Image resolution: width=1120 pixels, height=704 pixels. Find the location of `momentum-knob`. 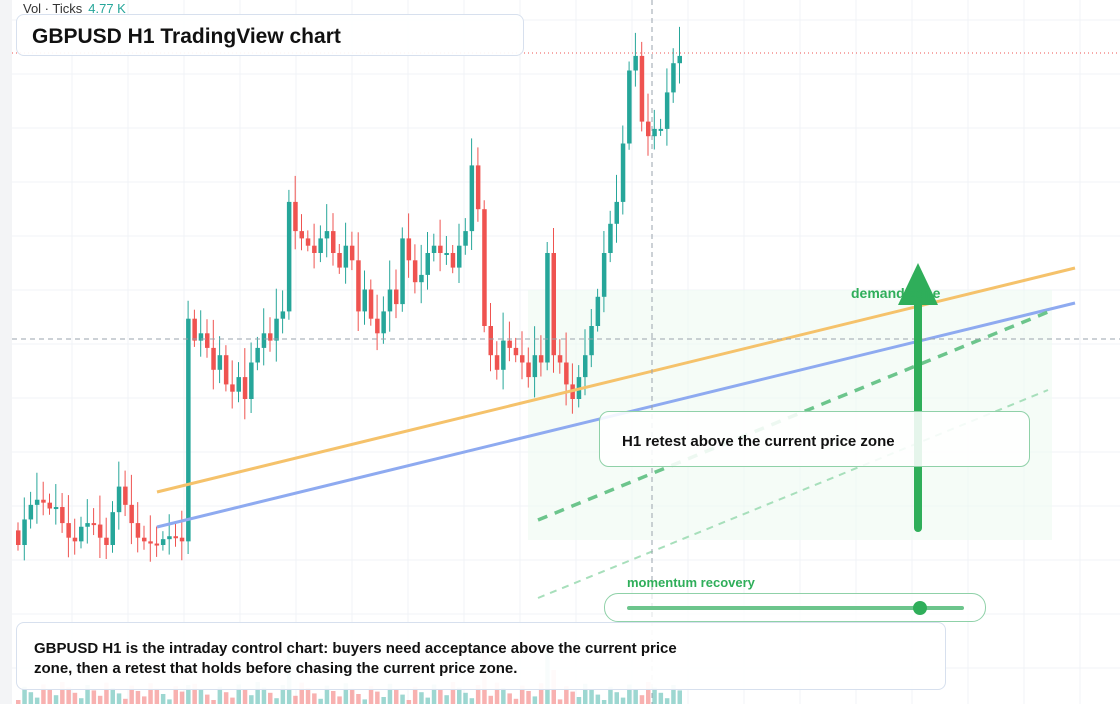

momentum-knob is located at coordinates (920, 608).